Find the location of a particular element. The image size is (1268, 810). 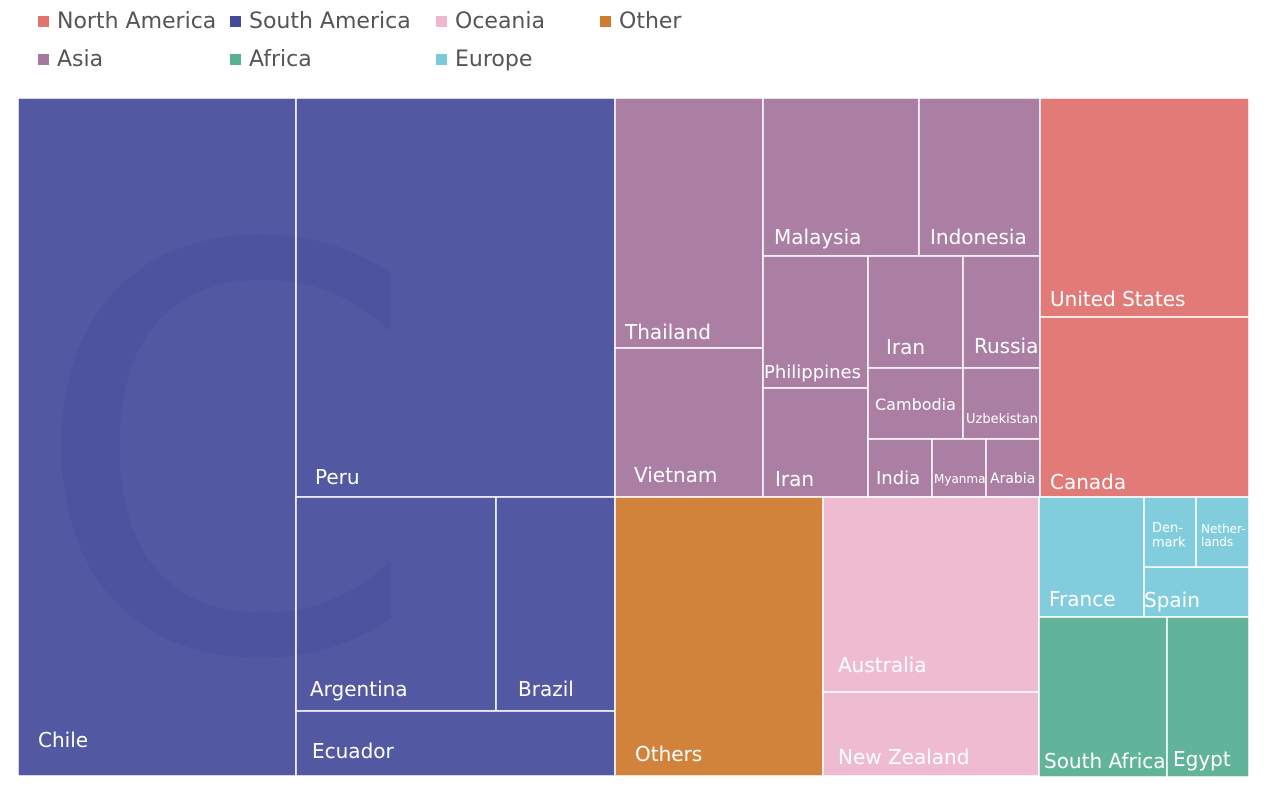

legend-label-europe: Europe is located at coordinates (494, 59).